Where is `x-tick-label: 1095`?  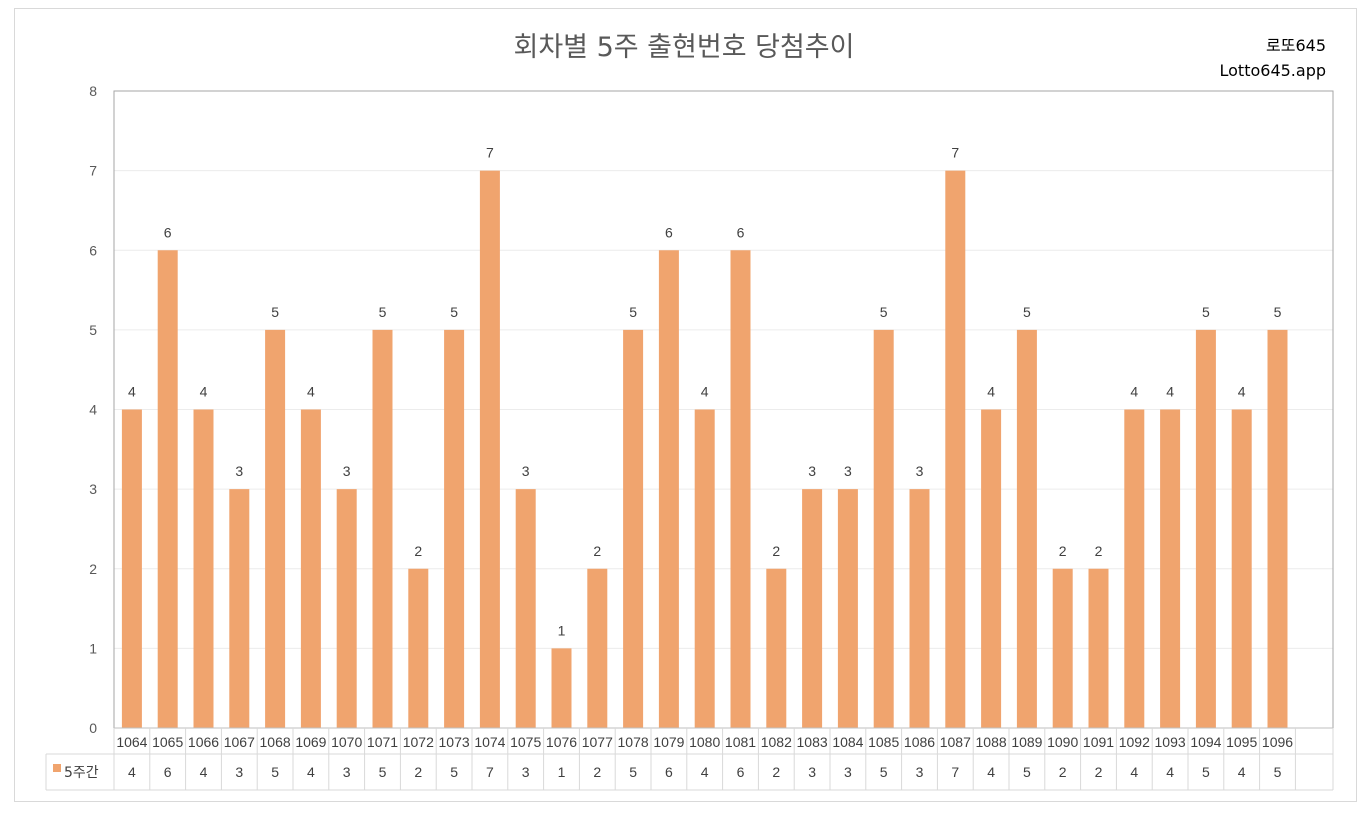
x-tick-label: 1095 is located at coordinates (1241, 742).